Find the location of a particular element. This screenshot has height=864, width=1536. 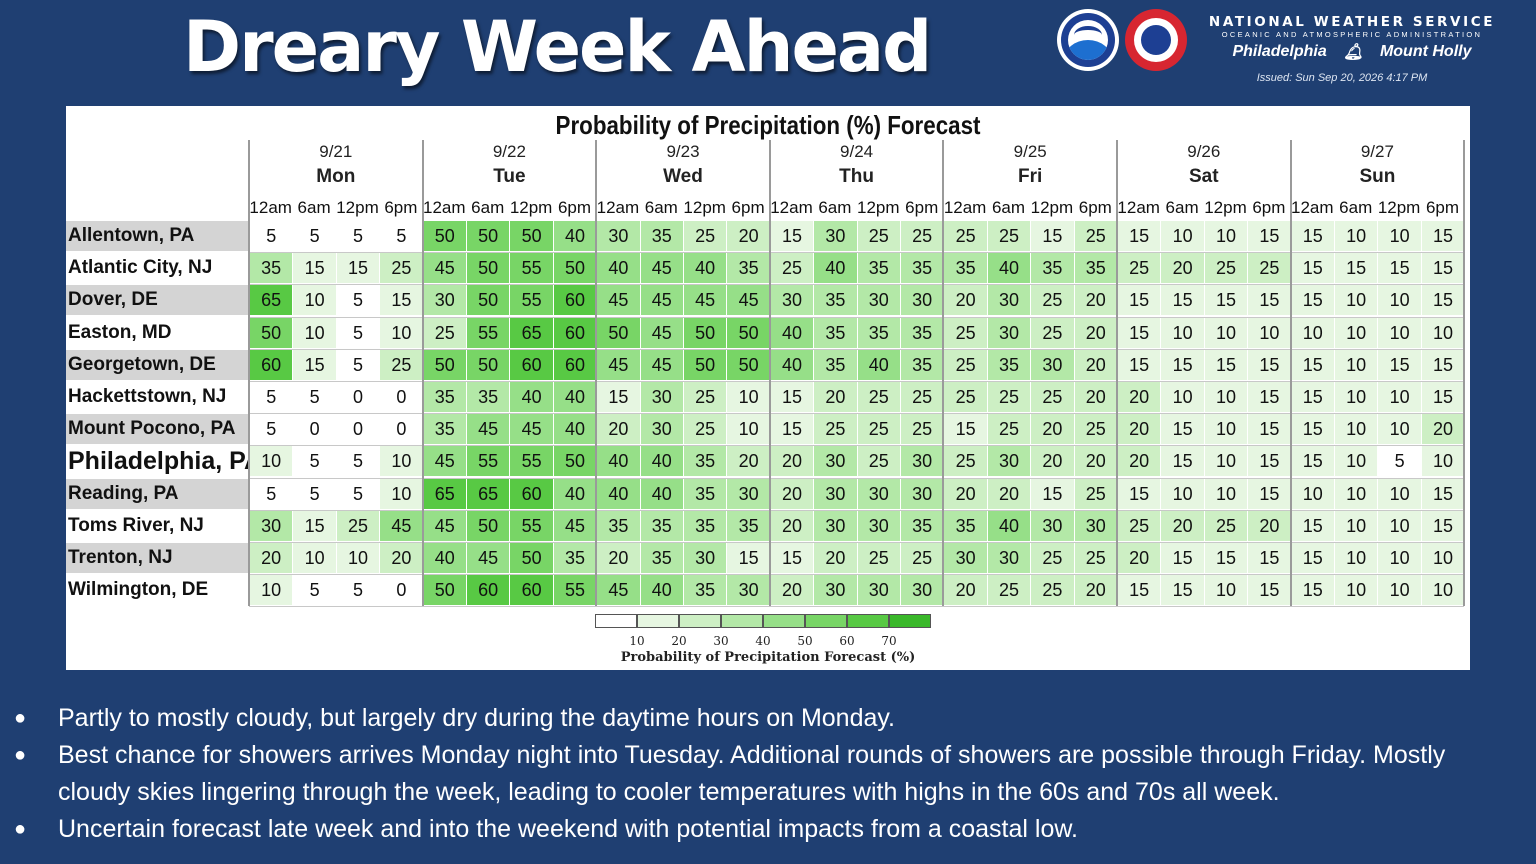

city-label: Reading, PA is located at coordinates (157, 493).